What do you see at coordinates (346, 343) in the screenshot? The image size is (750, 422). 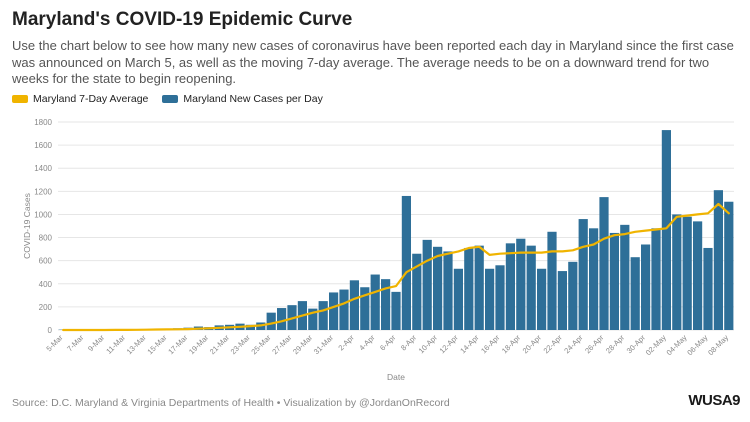 I see `x-tick-label: 2-Apr` at bounding box center [346, 343].